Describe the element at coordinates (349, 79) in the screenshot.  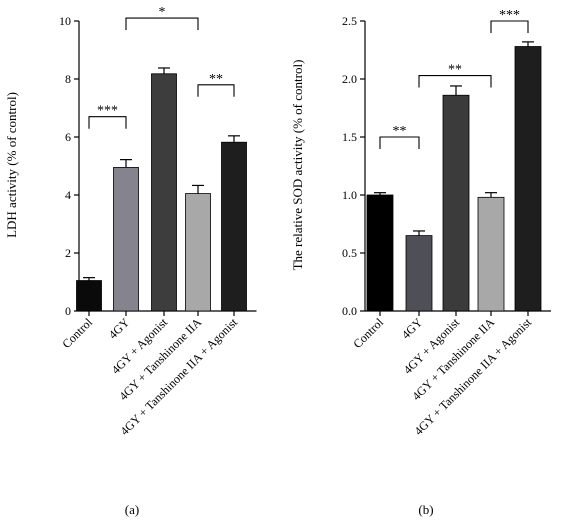
I see `y-tick-label: 2.0` at that location.